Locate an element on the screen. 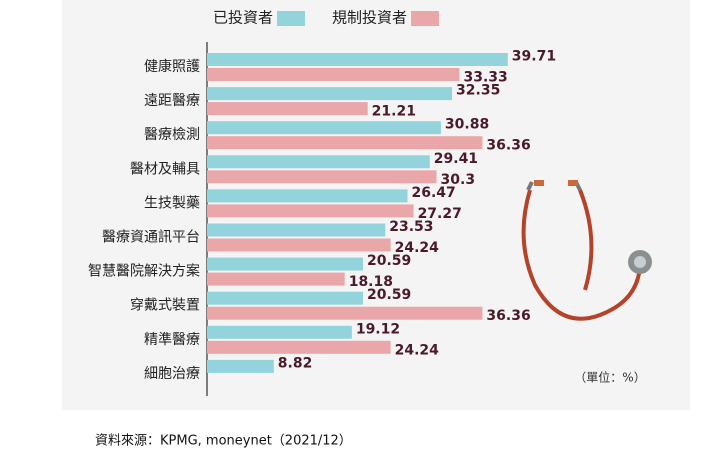 This screenshot has height=468, width=708. value-label: 23.53 is located at coordinates (411, 227).